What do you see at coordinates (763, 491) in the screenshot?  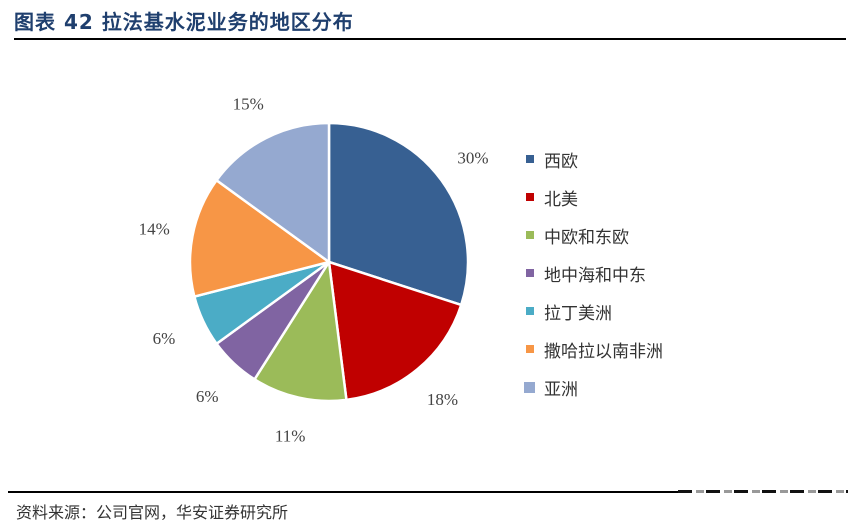 I see `footer-divider-dashed` at bounding box center [763, 491].